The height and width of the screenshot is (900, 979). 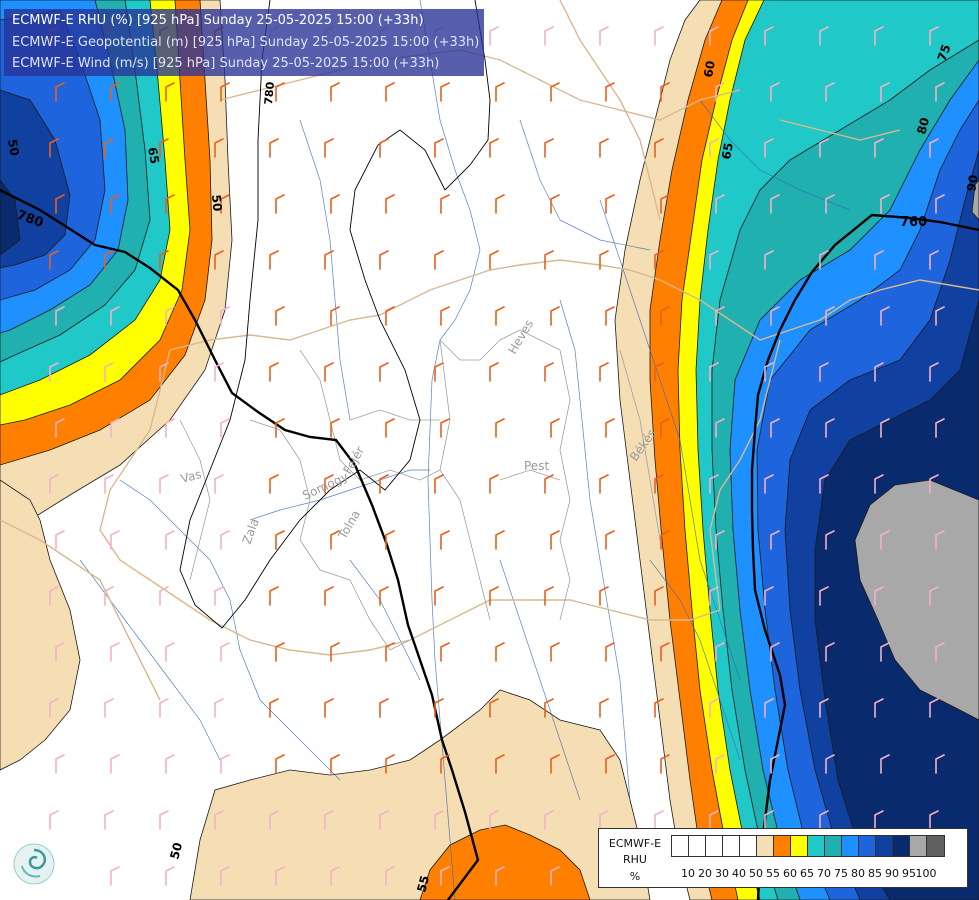 What do you see at coordinates (909, 873) in the screenshot?
I see `legend-tick: 95` at bounding box center [909, 873].